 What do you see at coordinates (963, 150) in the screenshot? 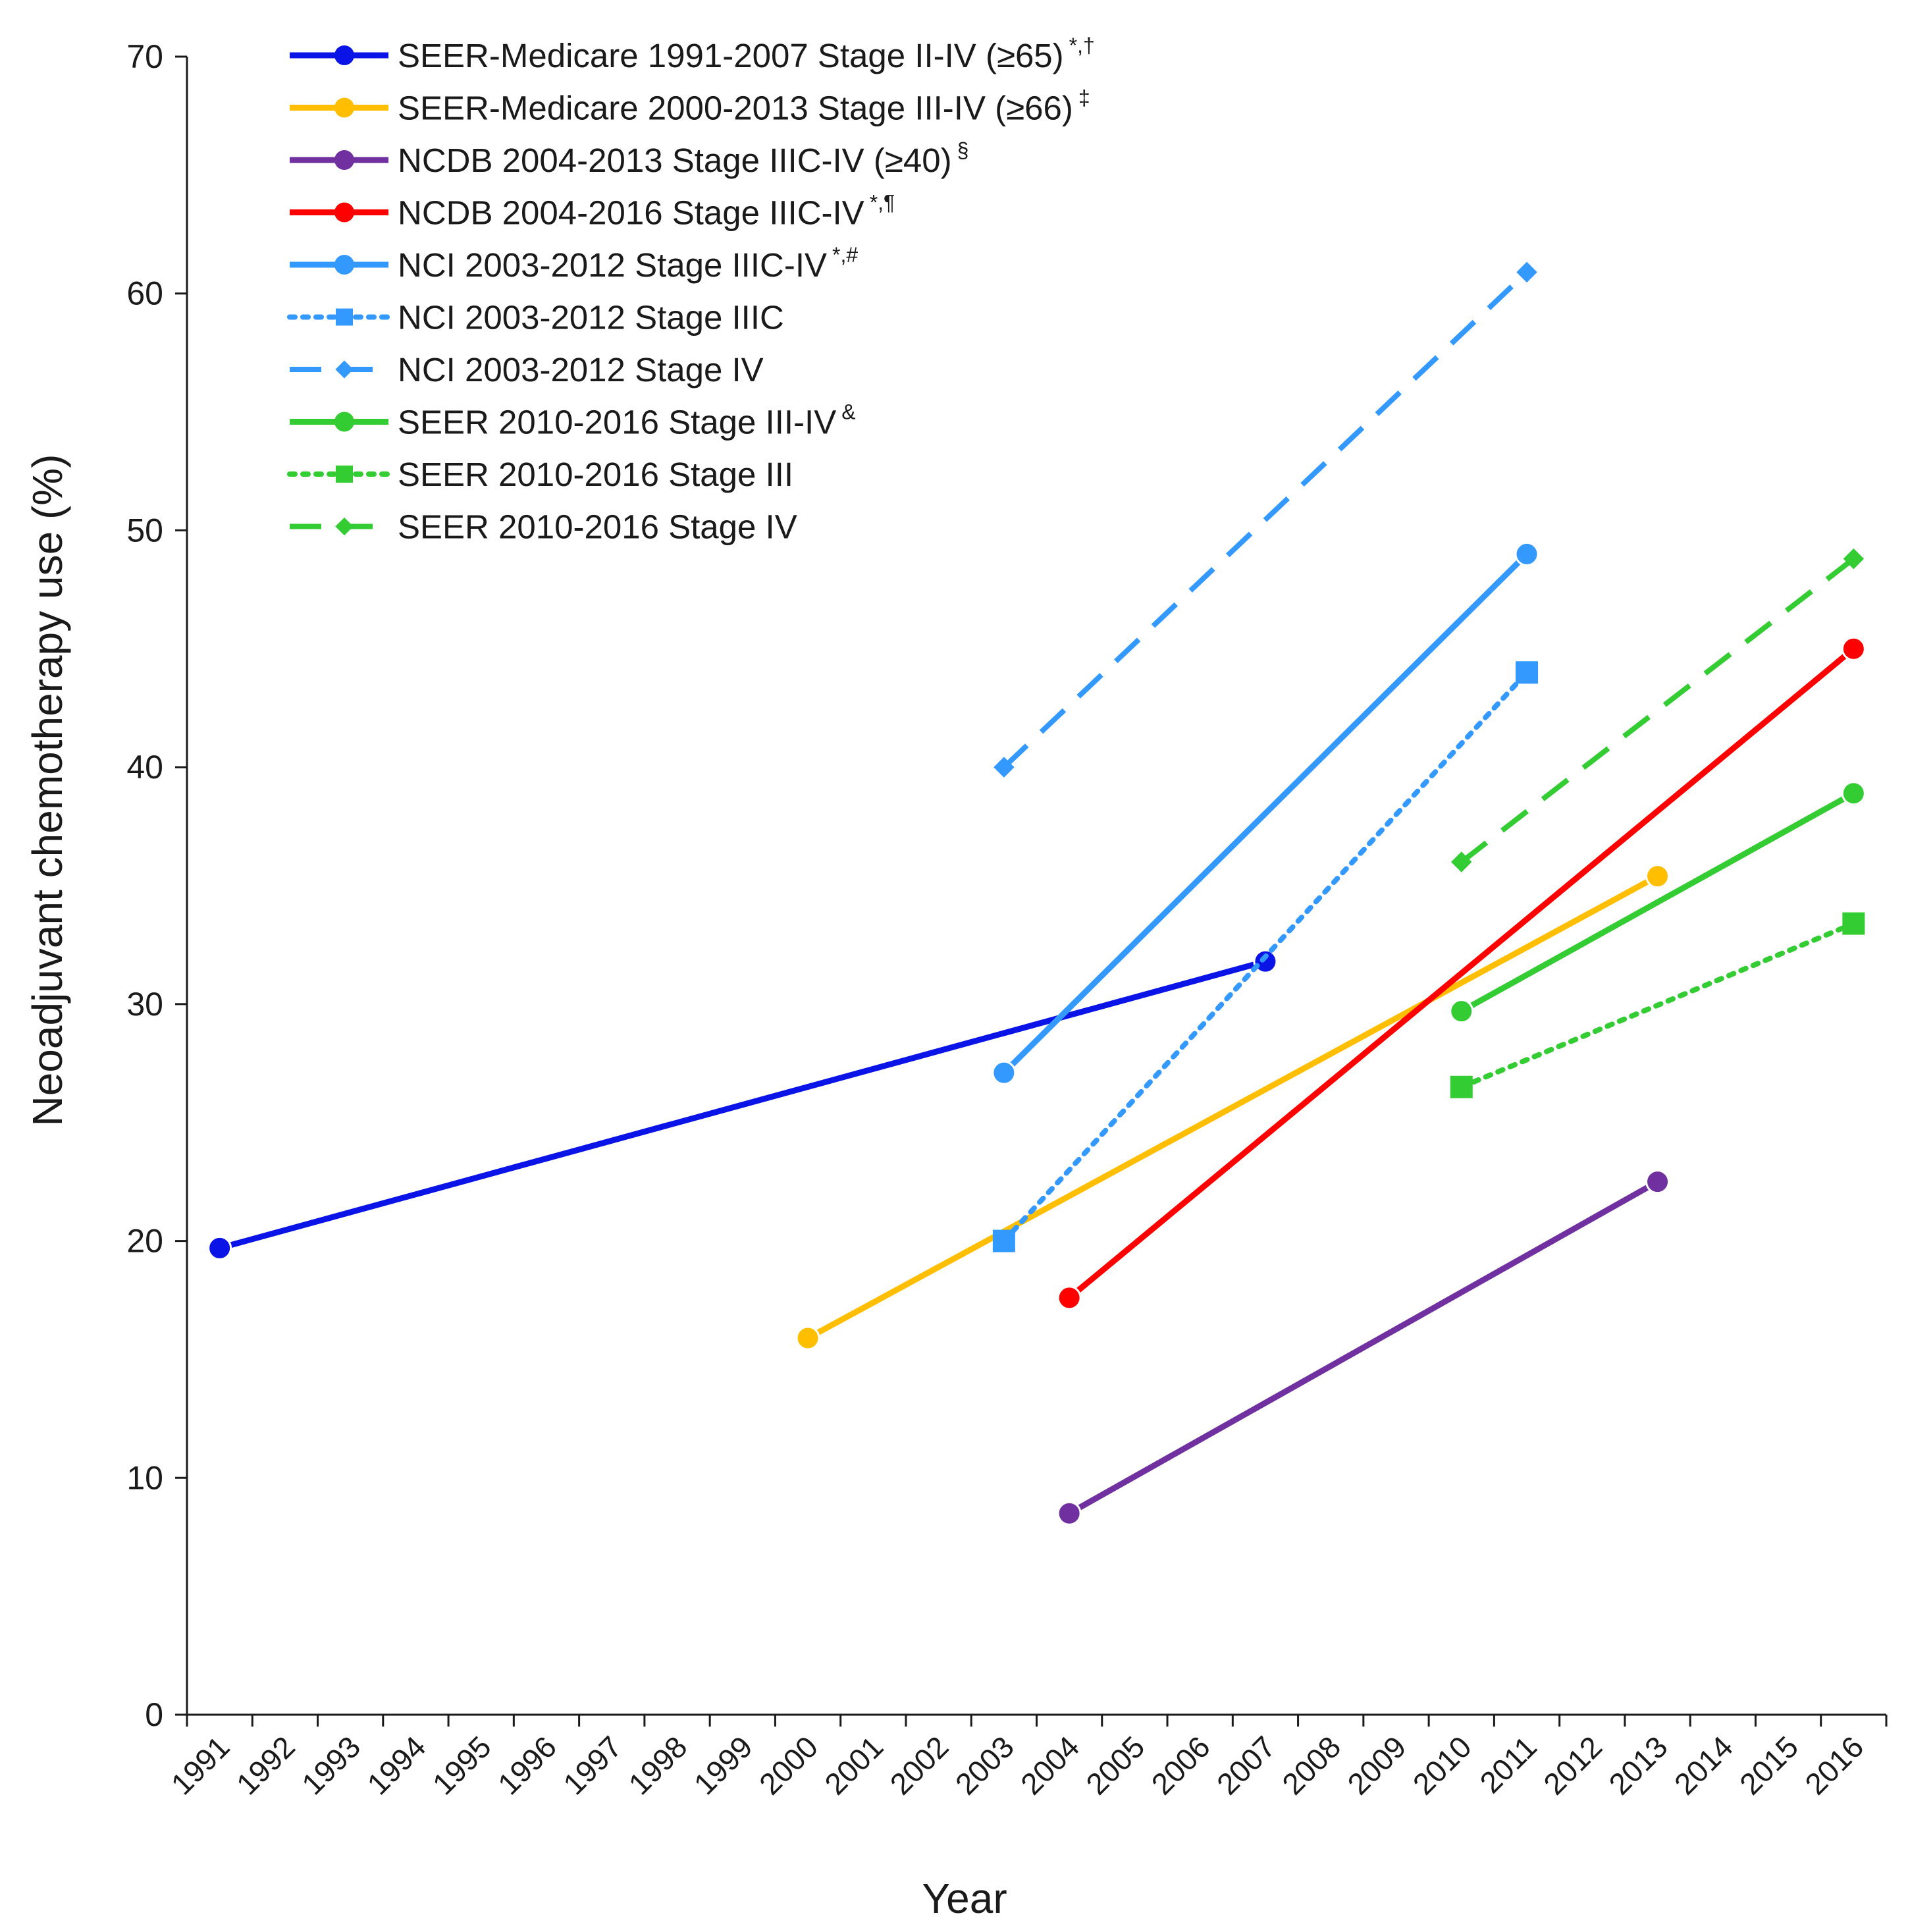
I see `legend-label-superscript: §` at bounding box center [963, 150].